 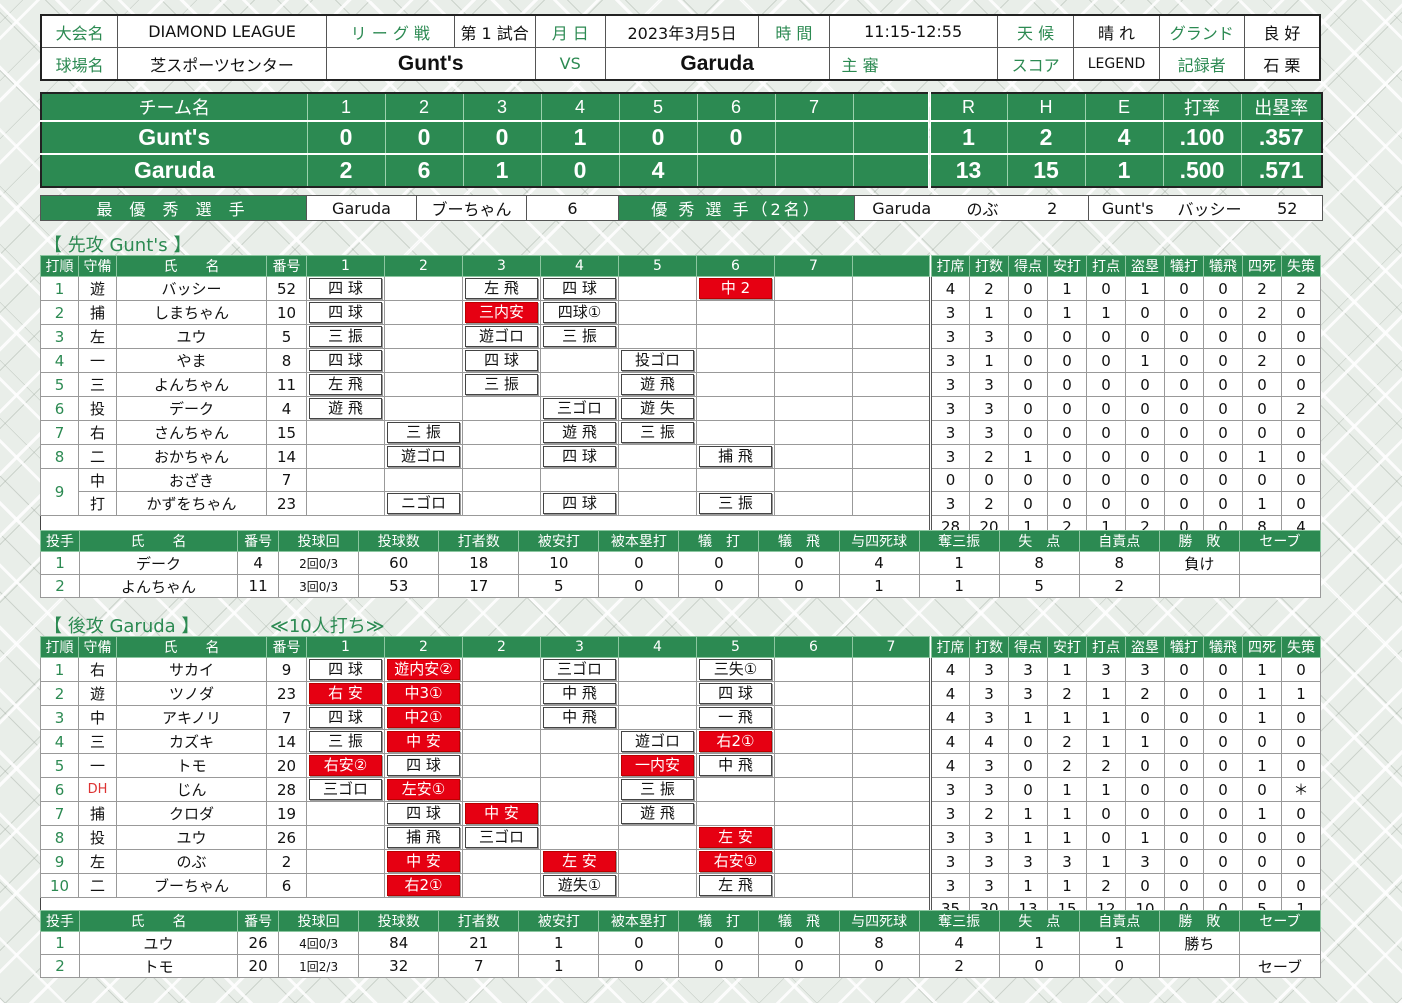 What do you see at coordinates (1124, 170) in the screenshot?
I see `line-total-E: 1` at bounding box center [1124, 170].